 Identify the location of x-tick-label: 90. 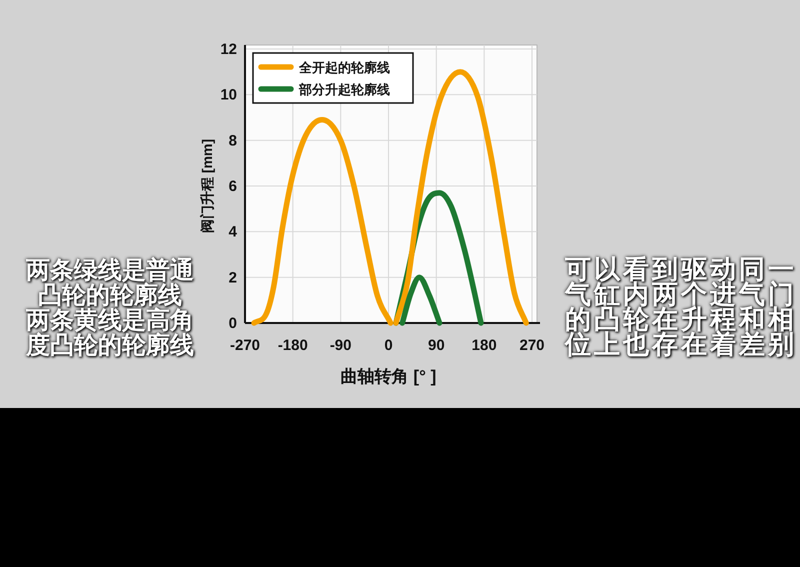
(436, 345).